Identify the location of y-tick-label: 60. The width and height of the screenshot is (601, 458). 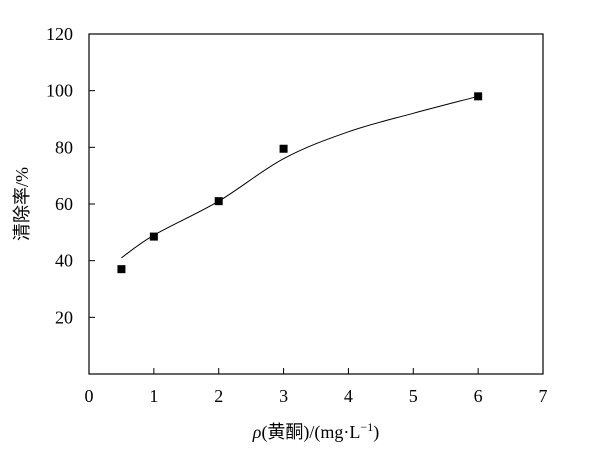
(64, 204).